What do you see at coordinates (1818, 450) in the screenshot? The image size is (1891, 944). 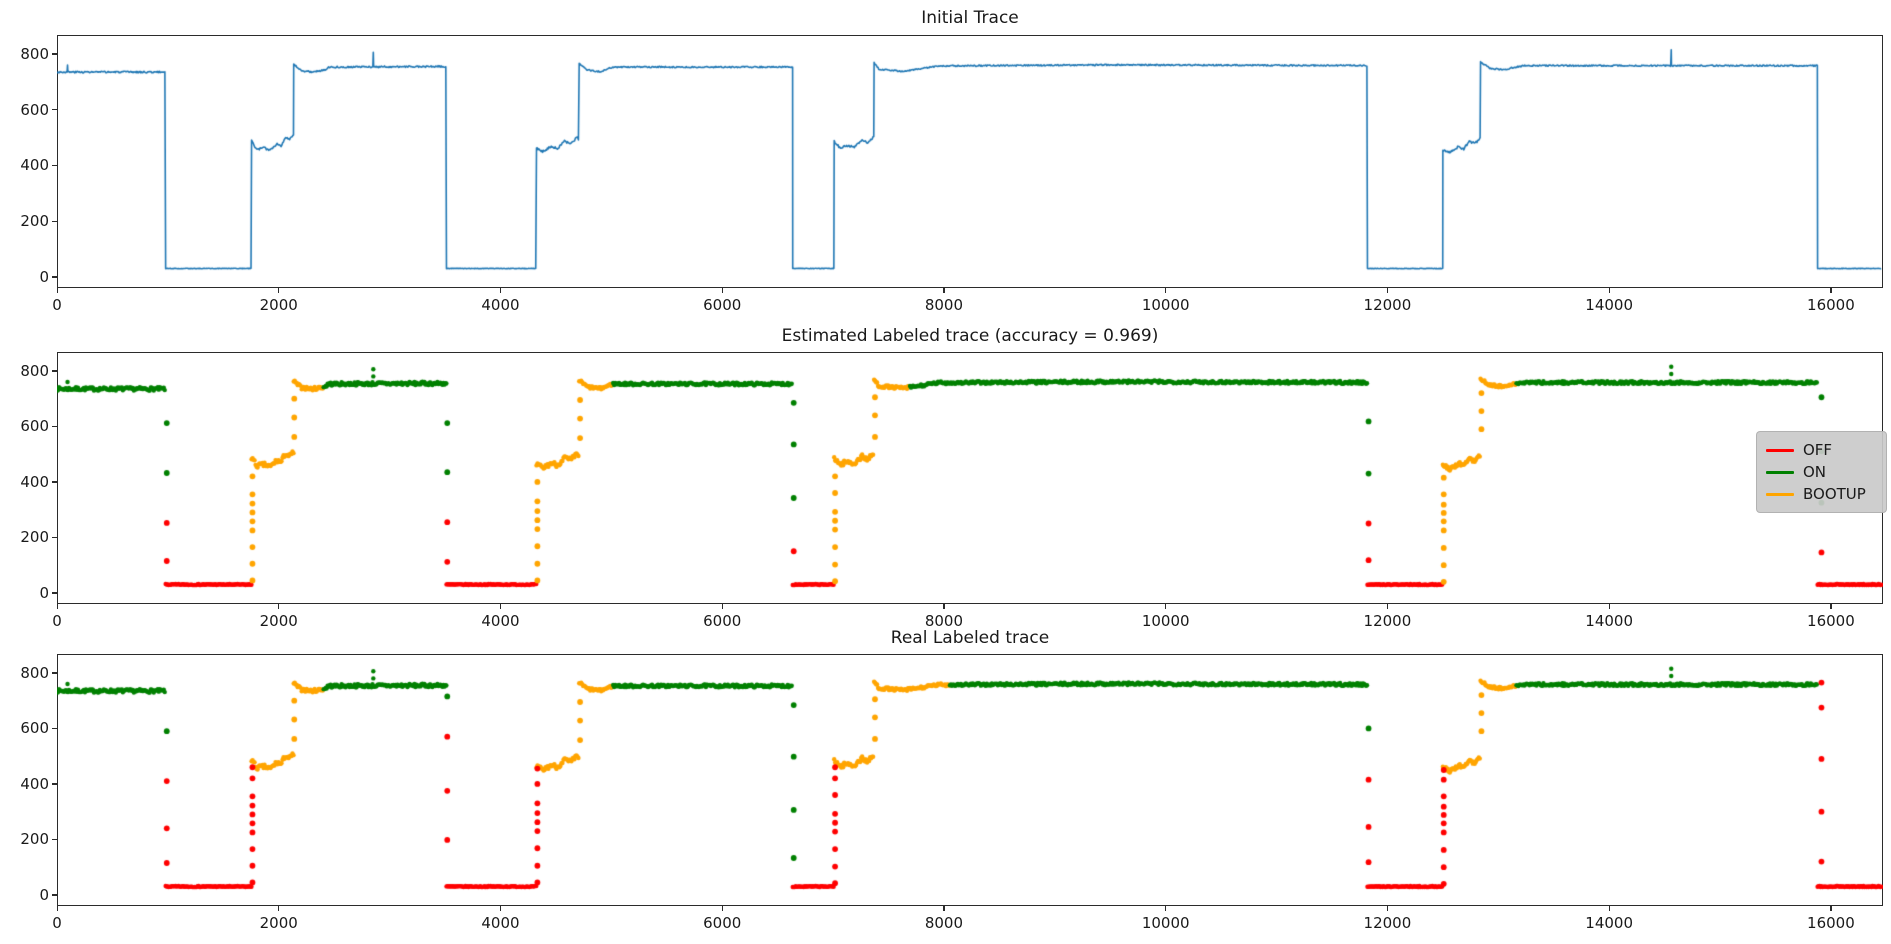 I see `legend-label-off: OFF` at bounding box center [1818, 450].